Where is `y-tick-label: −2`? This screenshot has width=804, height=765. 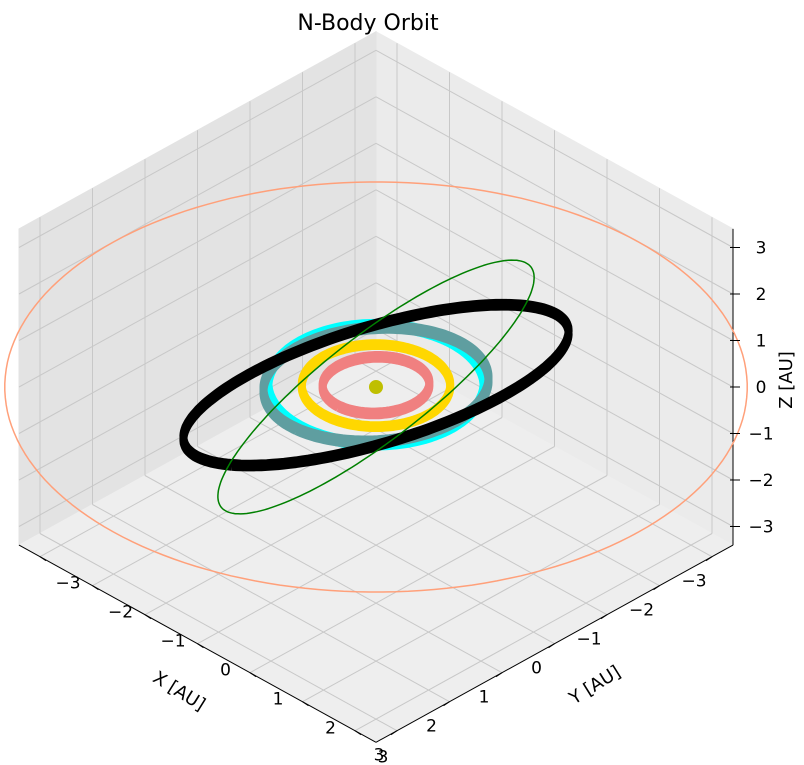
y-tick-label: −2 is located at coordinates (120, 613).